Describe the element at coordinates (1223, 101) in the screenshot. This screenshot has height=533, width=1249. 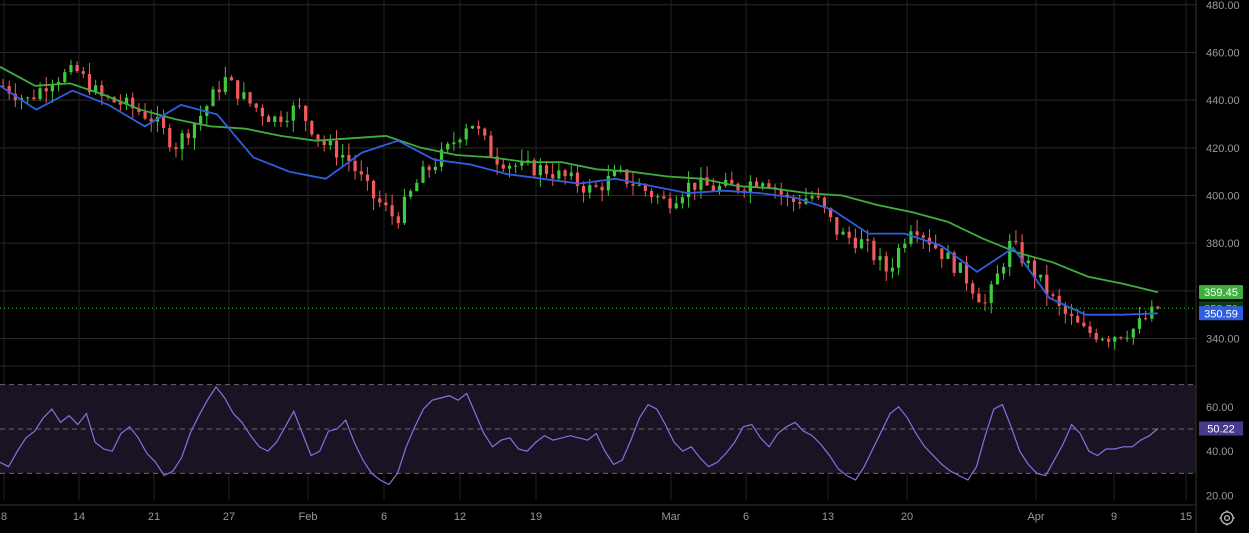
I see `y-tick-label: 440.00` at that location.